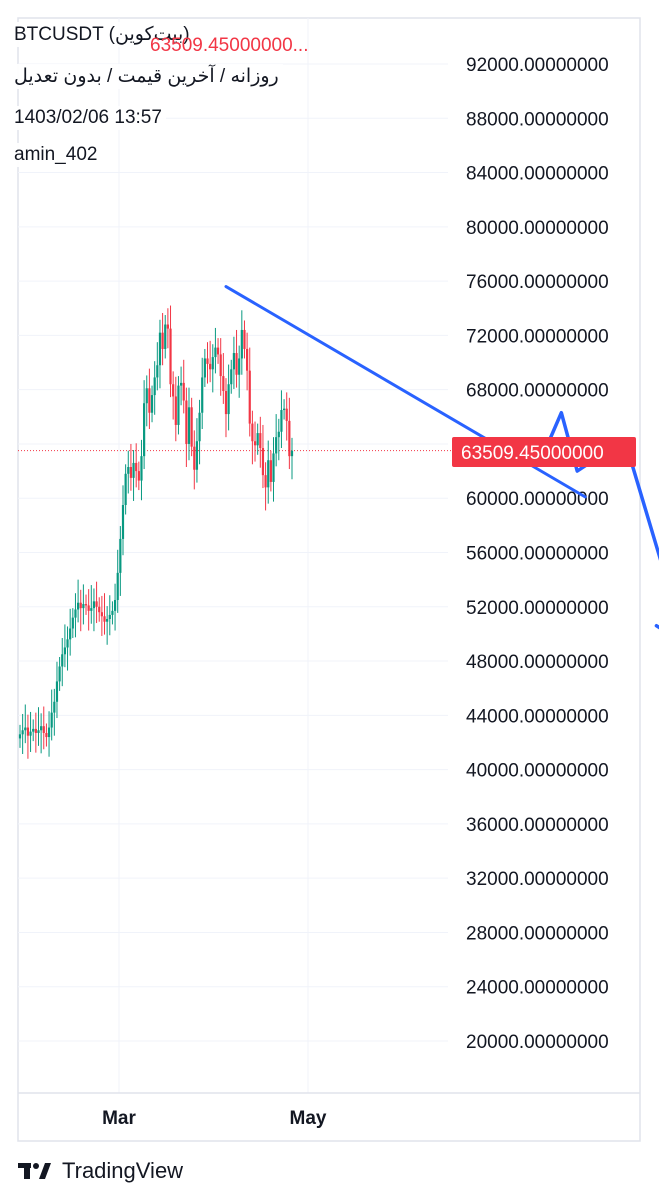 The width and height of the screenshot is (659, 1203). I want to click on tradingview-brand: TradingView, so click(123, 1170).